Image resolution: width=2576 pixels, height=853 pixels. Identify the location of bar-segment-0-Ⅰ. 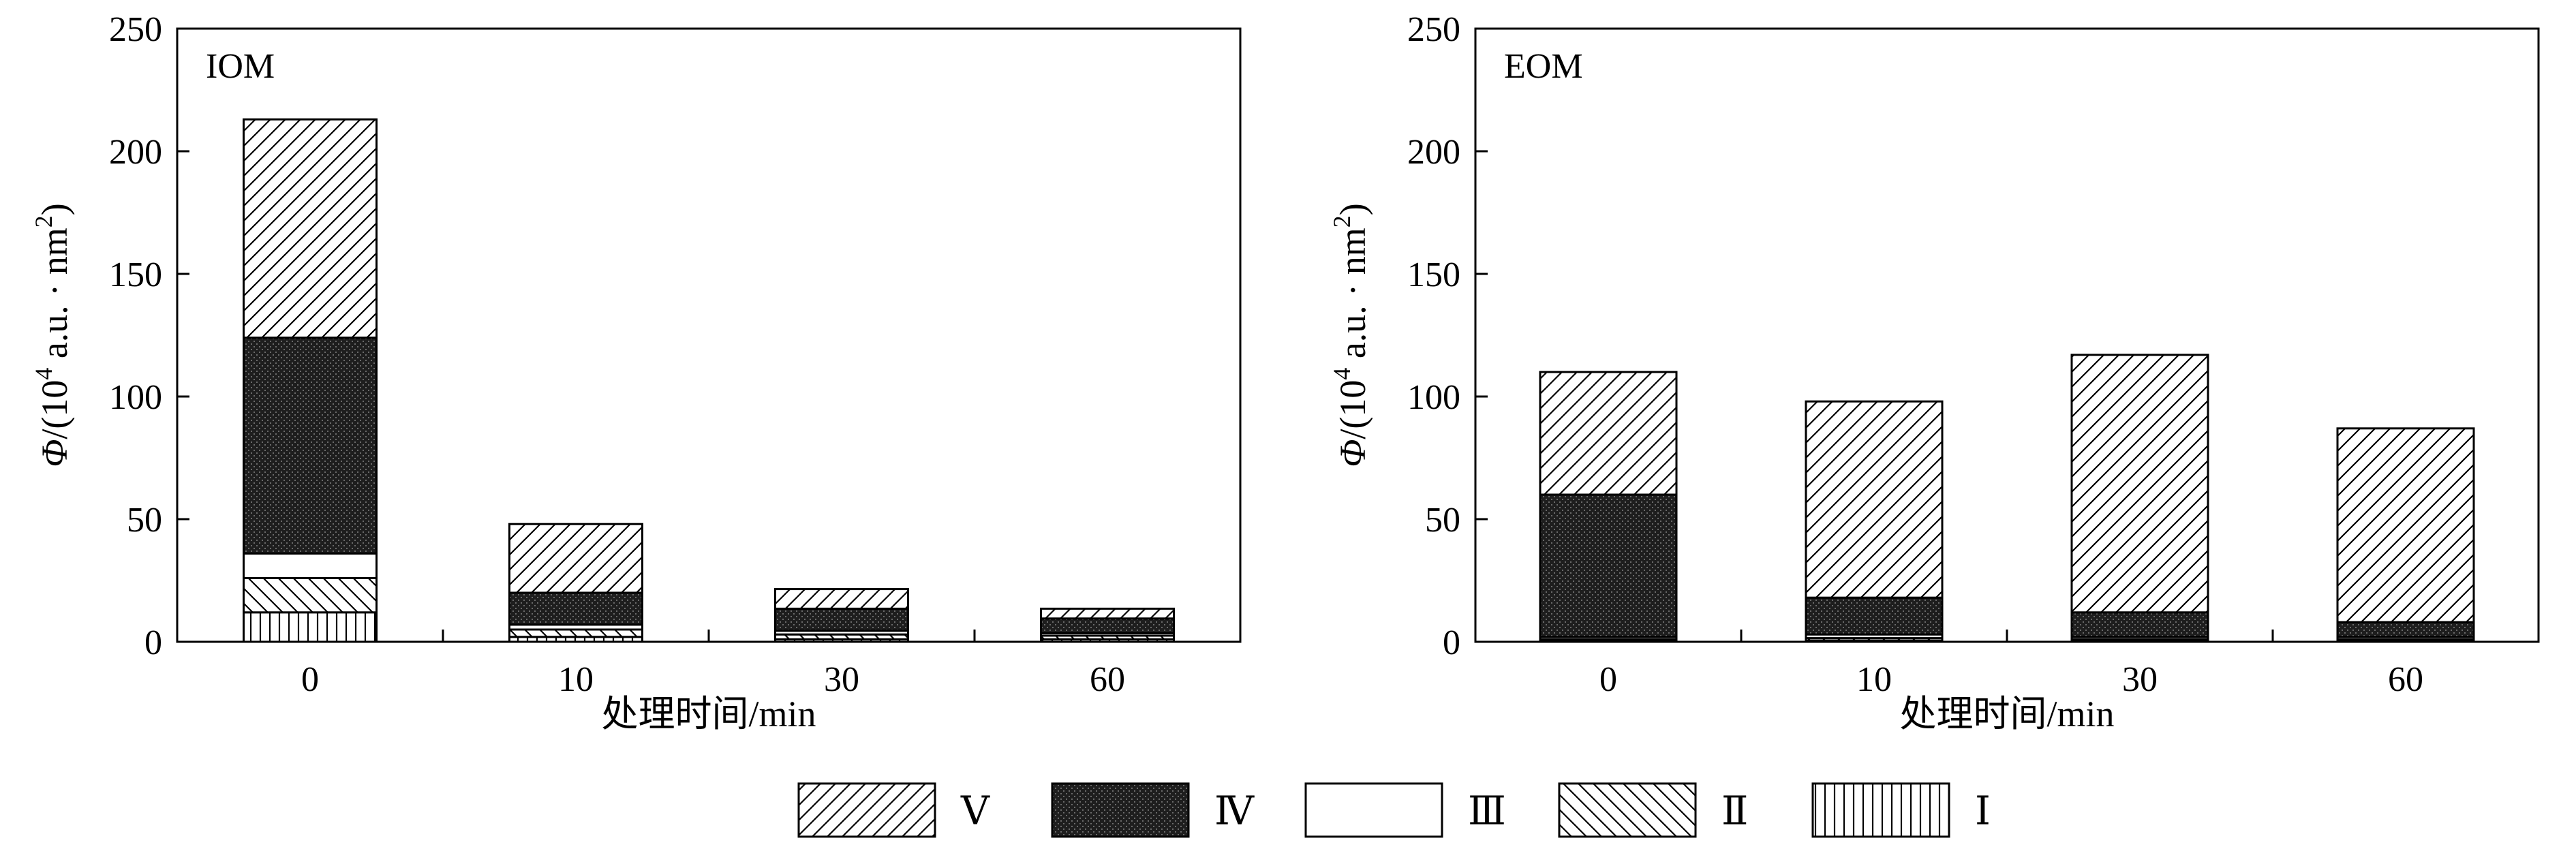
(310, 627).